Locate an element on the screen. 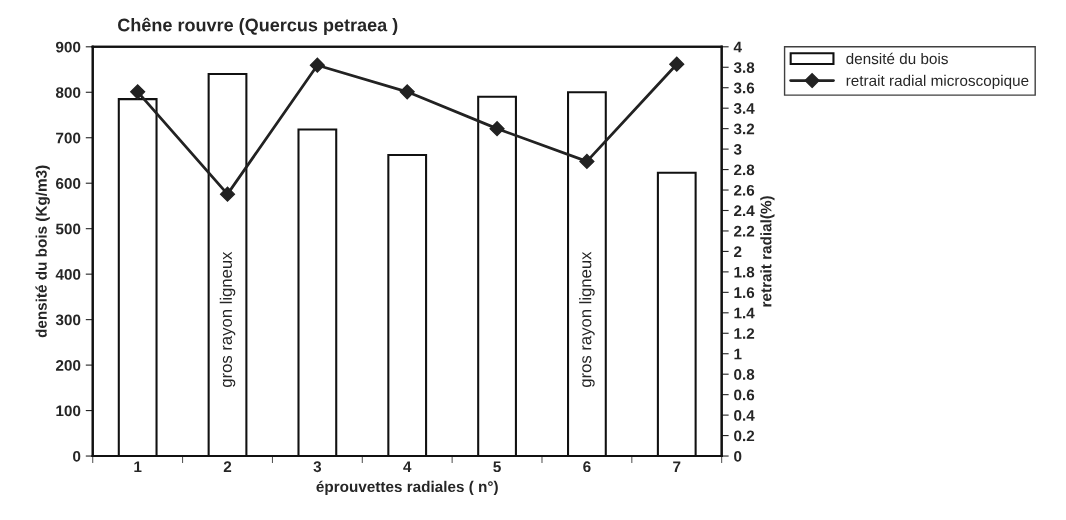  y2-tick-label: 2.8 is located at coordinates (744, 170).